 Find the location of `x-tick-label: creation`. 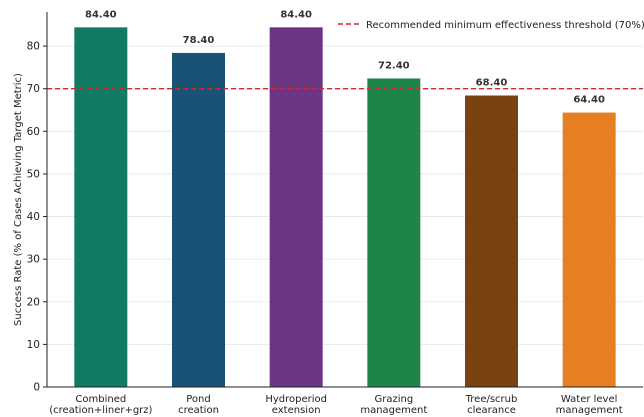

x-tick-label: creation is located at coordinates (198, 410).